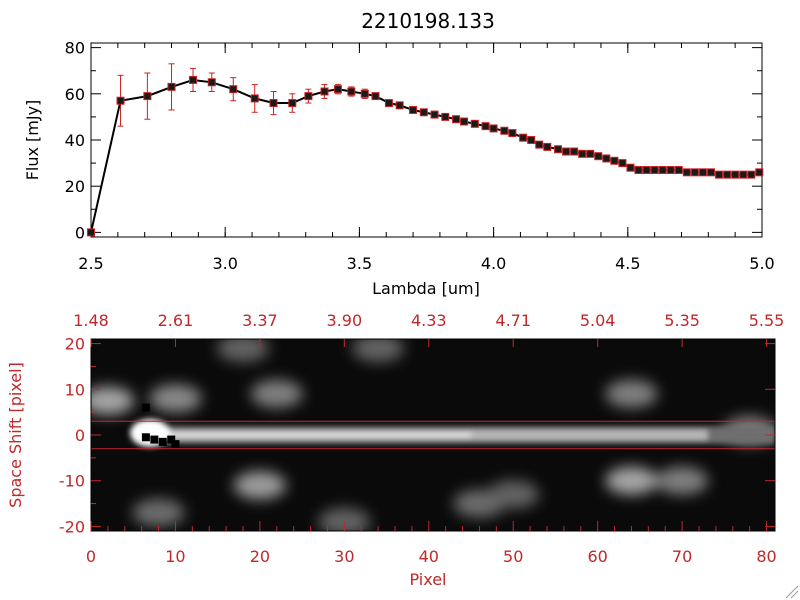 This screenshot has height=600, width=800. What do you see at coordinates (429, 320) in the screenshot?
I see `image-top-tick-label: 4.33` at bounding box center [429, 320].